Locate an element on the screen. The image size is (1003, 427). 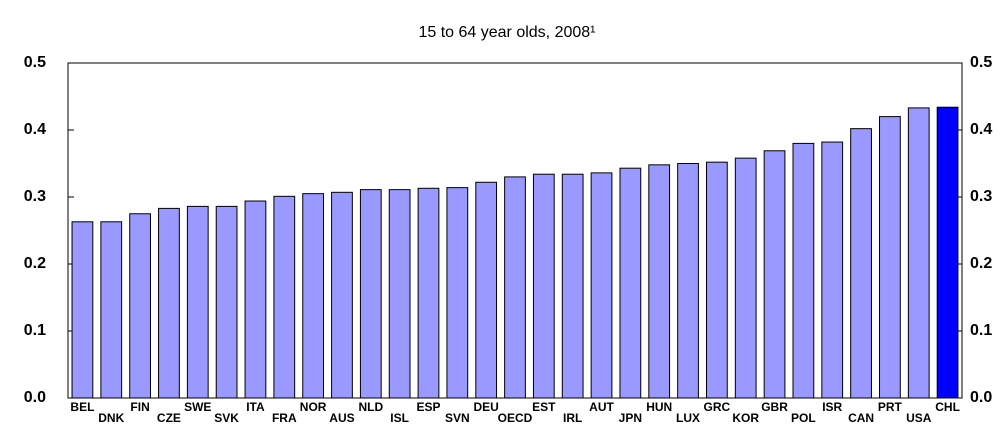
y-tick-label: 0.1 is located at coordinates (35, 330).